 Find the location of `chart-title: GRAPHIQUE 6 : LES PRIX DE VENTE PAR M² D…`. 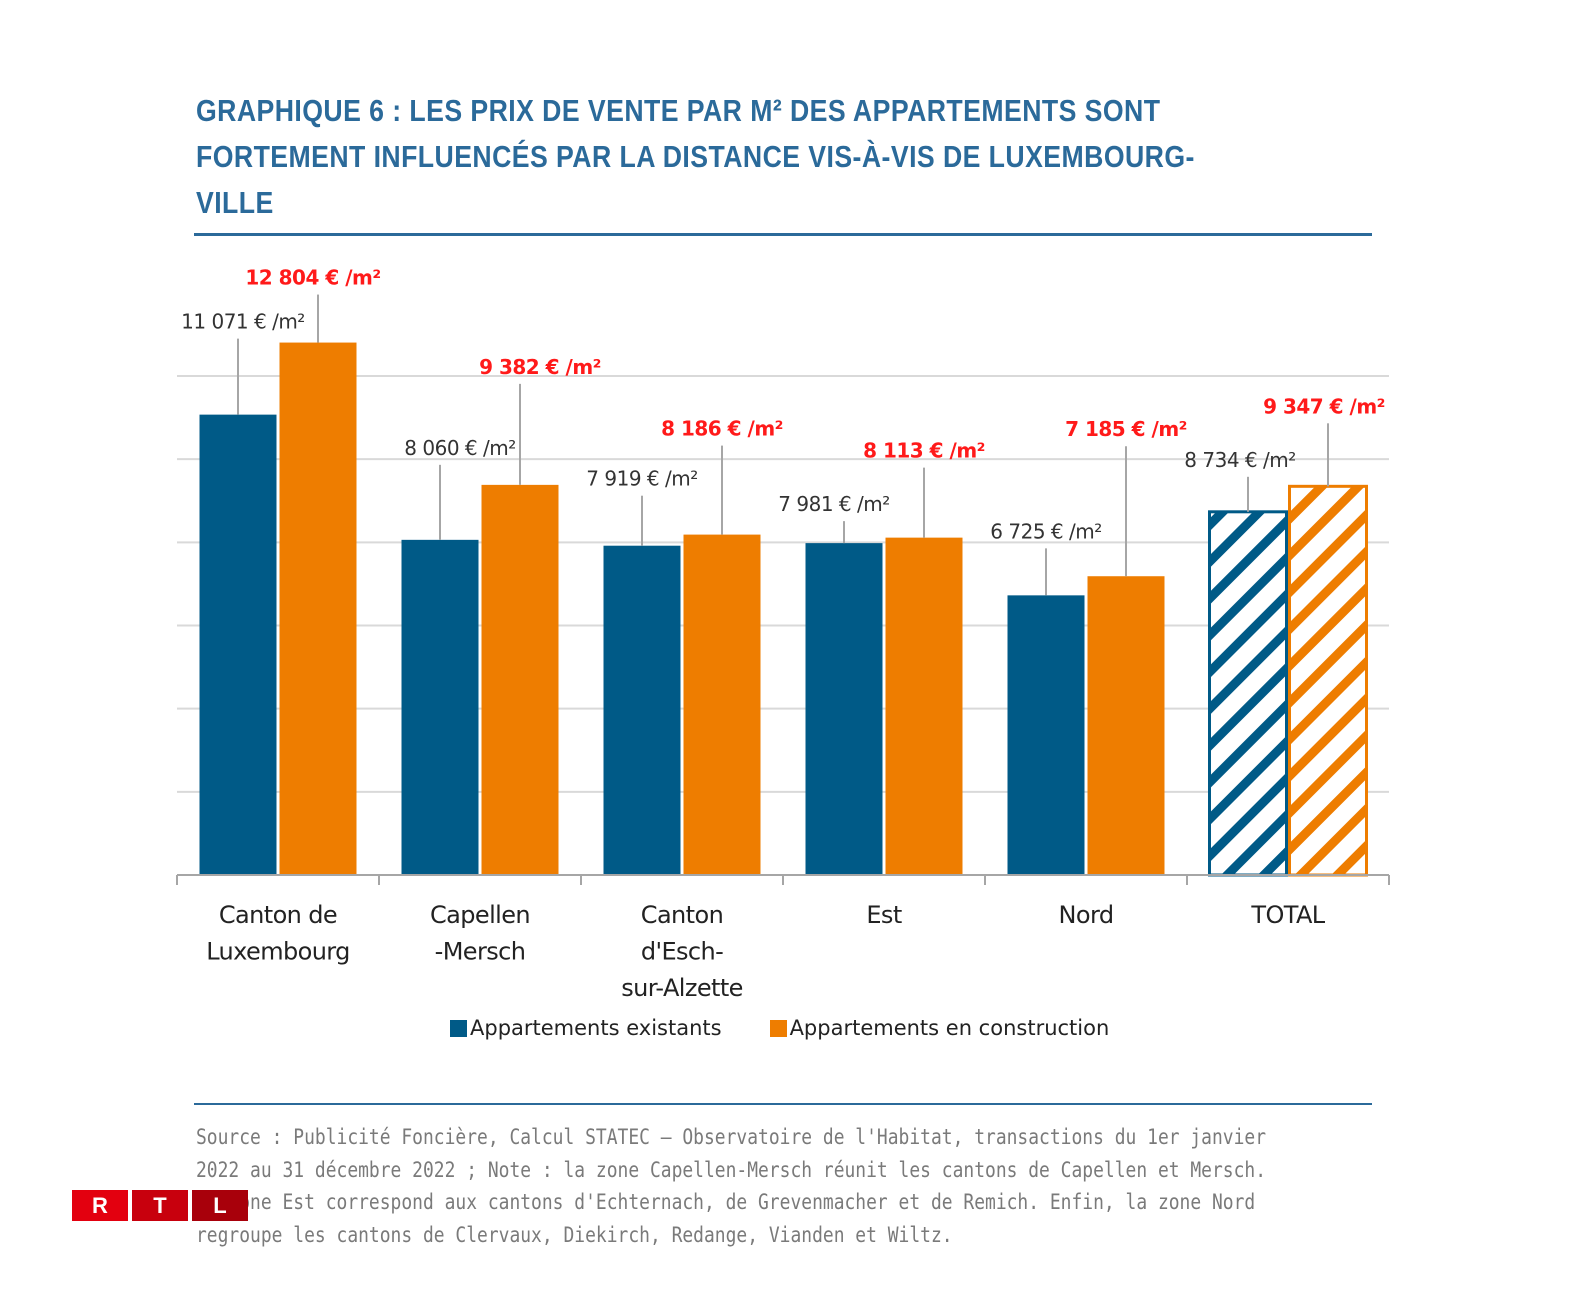

chart-title: GRAPHIQUE 6 : LES PRIX DE VENTE PAR M² D… is located at coordinates (695, 156).